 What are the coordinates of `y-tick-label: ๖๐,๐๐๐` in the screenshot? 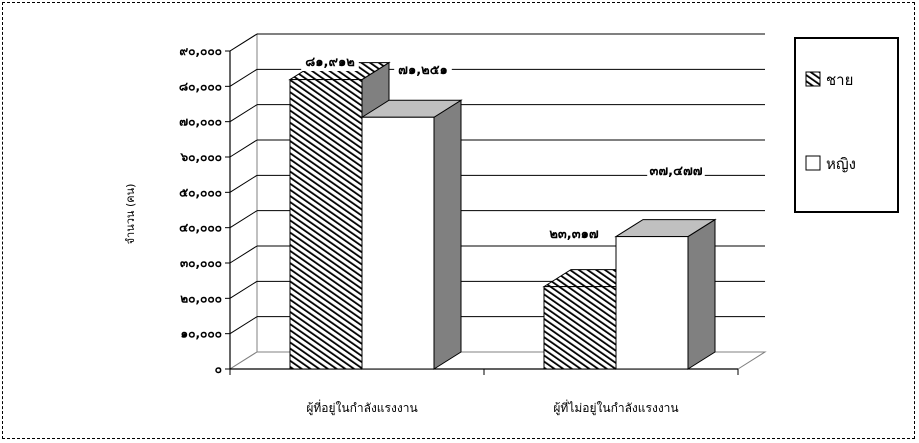 It's located at (201, 157).